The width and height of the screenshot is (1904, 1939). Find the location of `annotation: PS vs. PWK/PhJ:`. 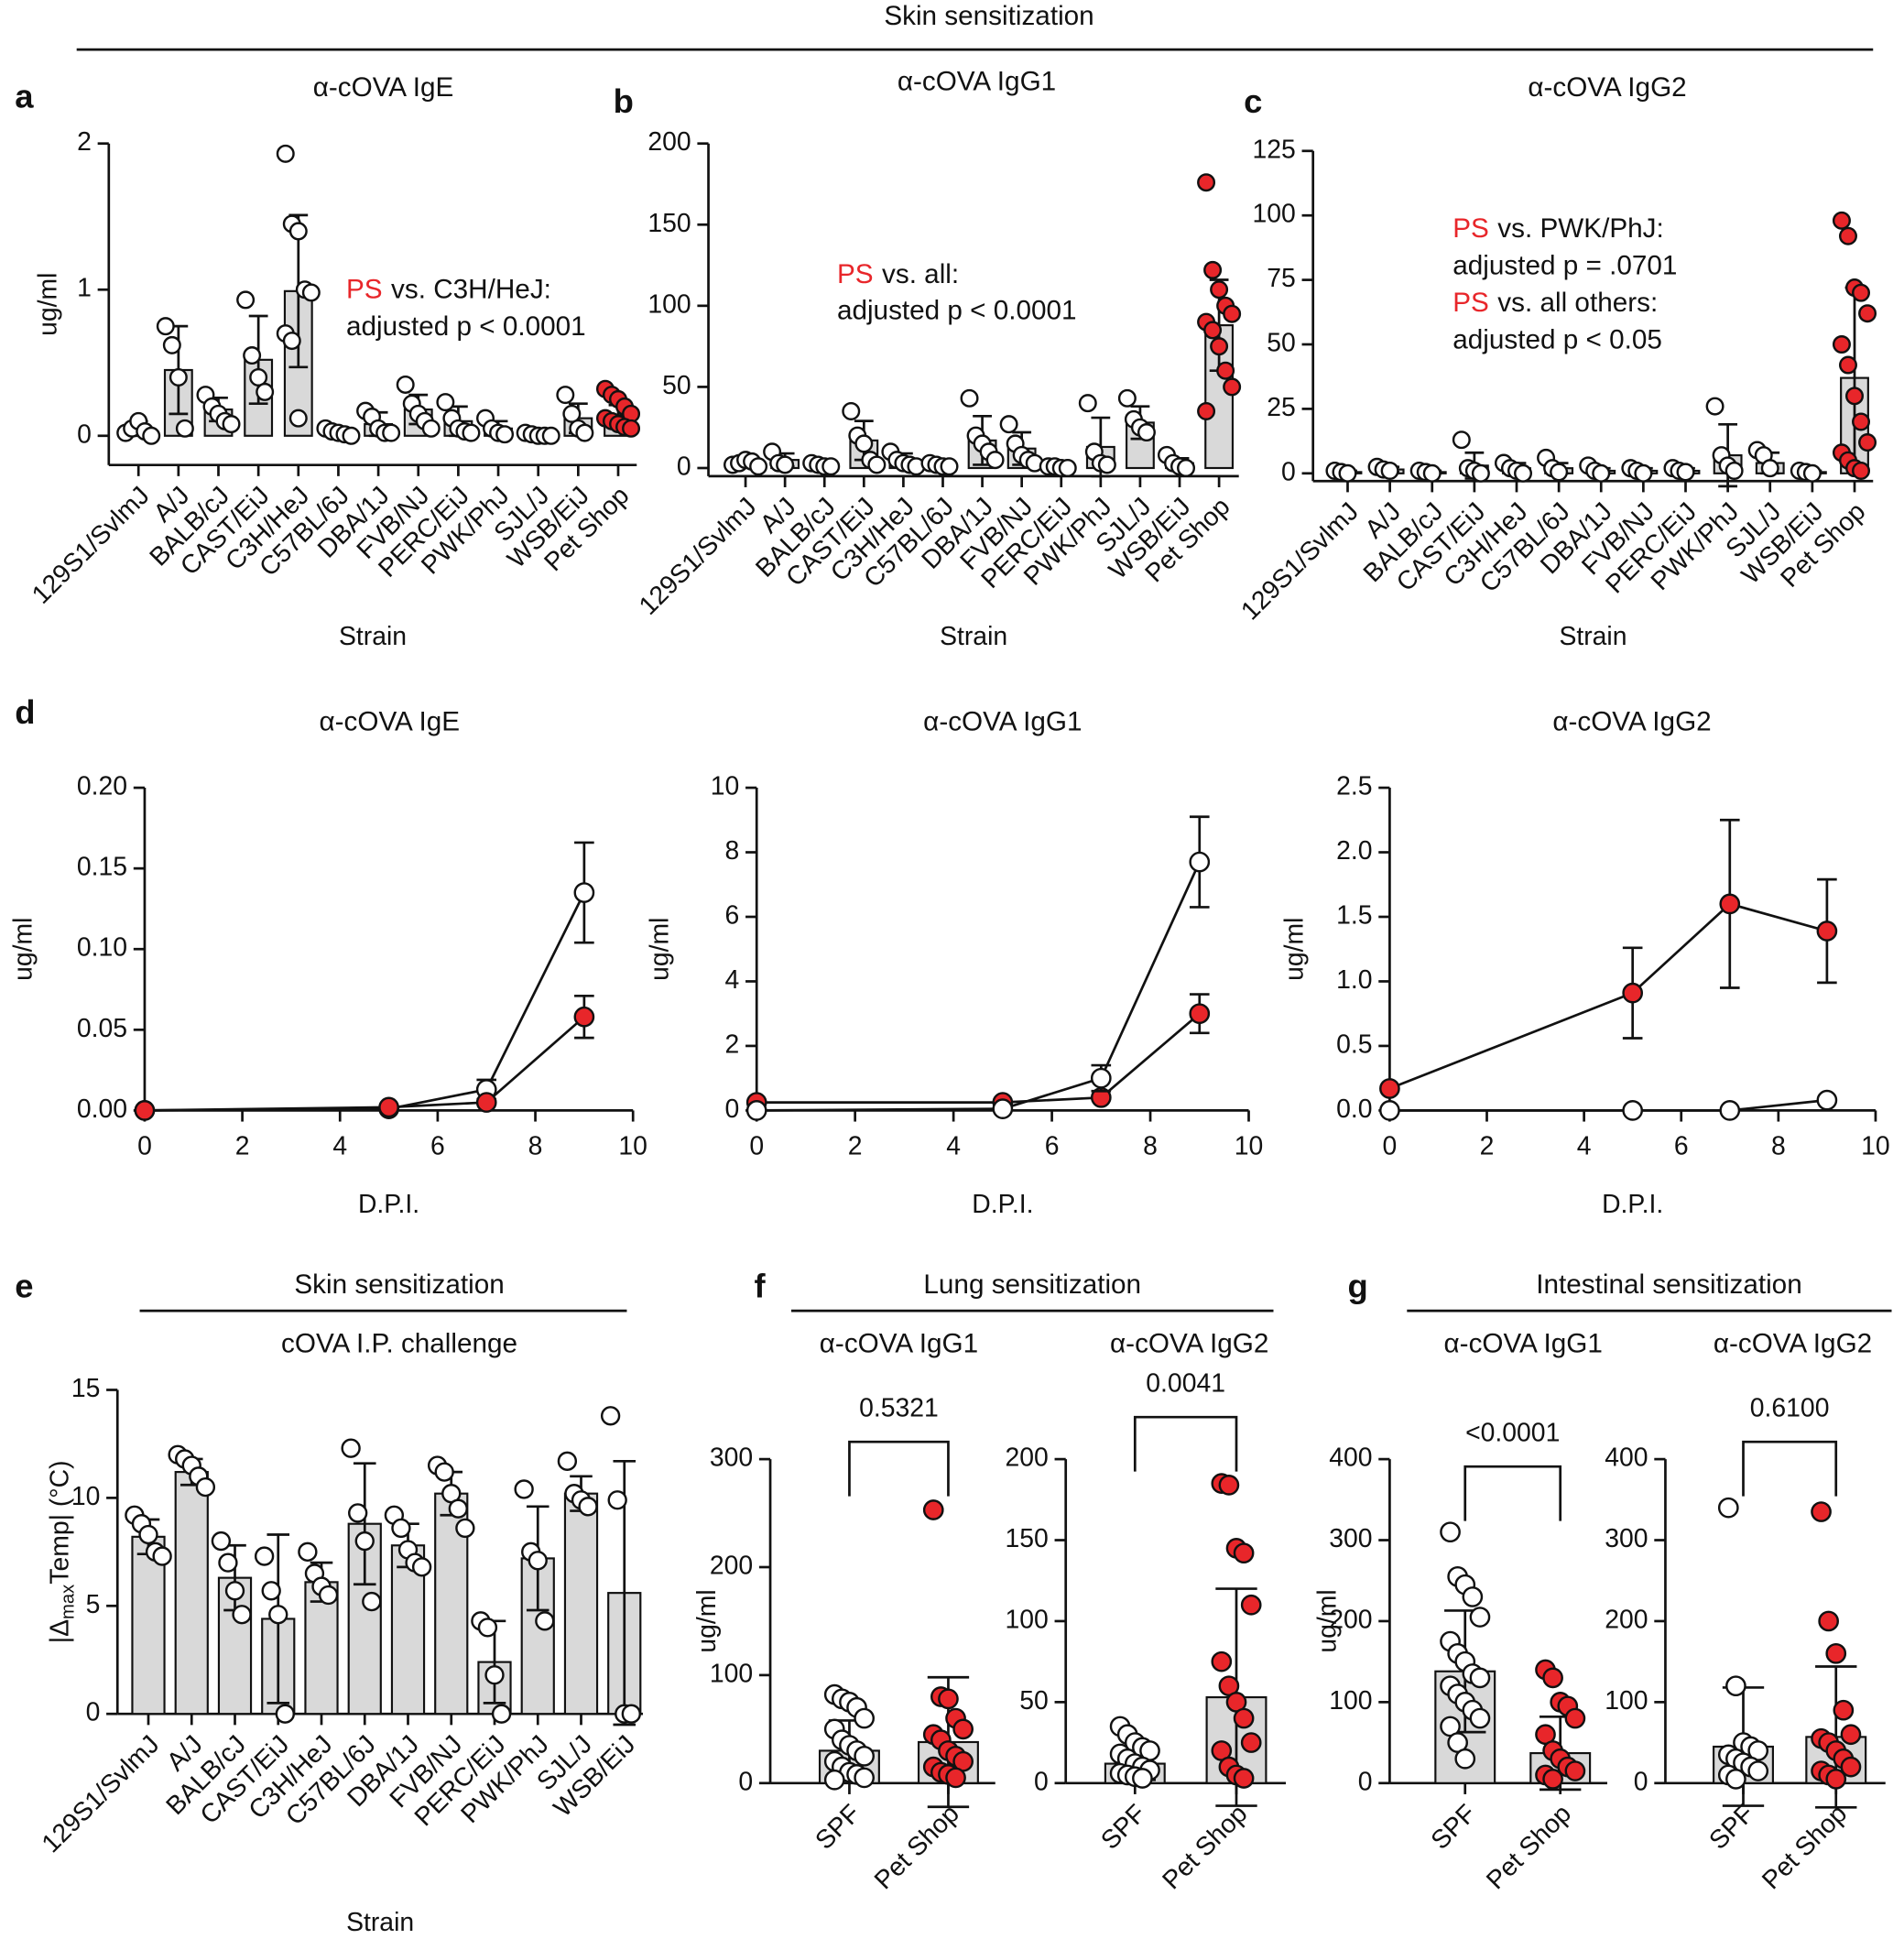

annotation: PS vs. PWK/PhJ: is located at coordinates (1558, 229).